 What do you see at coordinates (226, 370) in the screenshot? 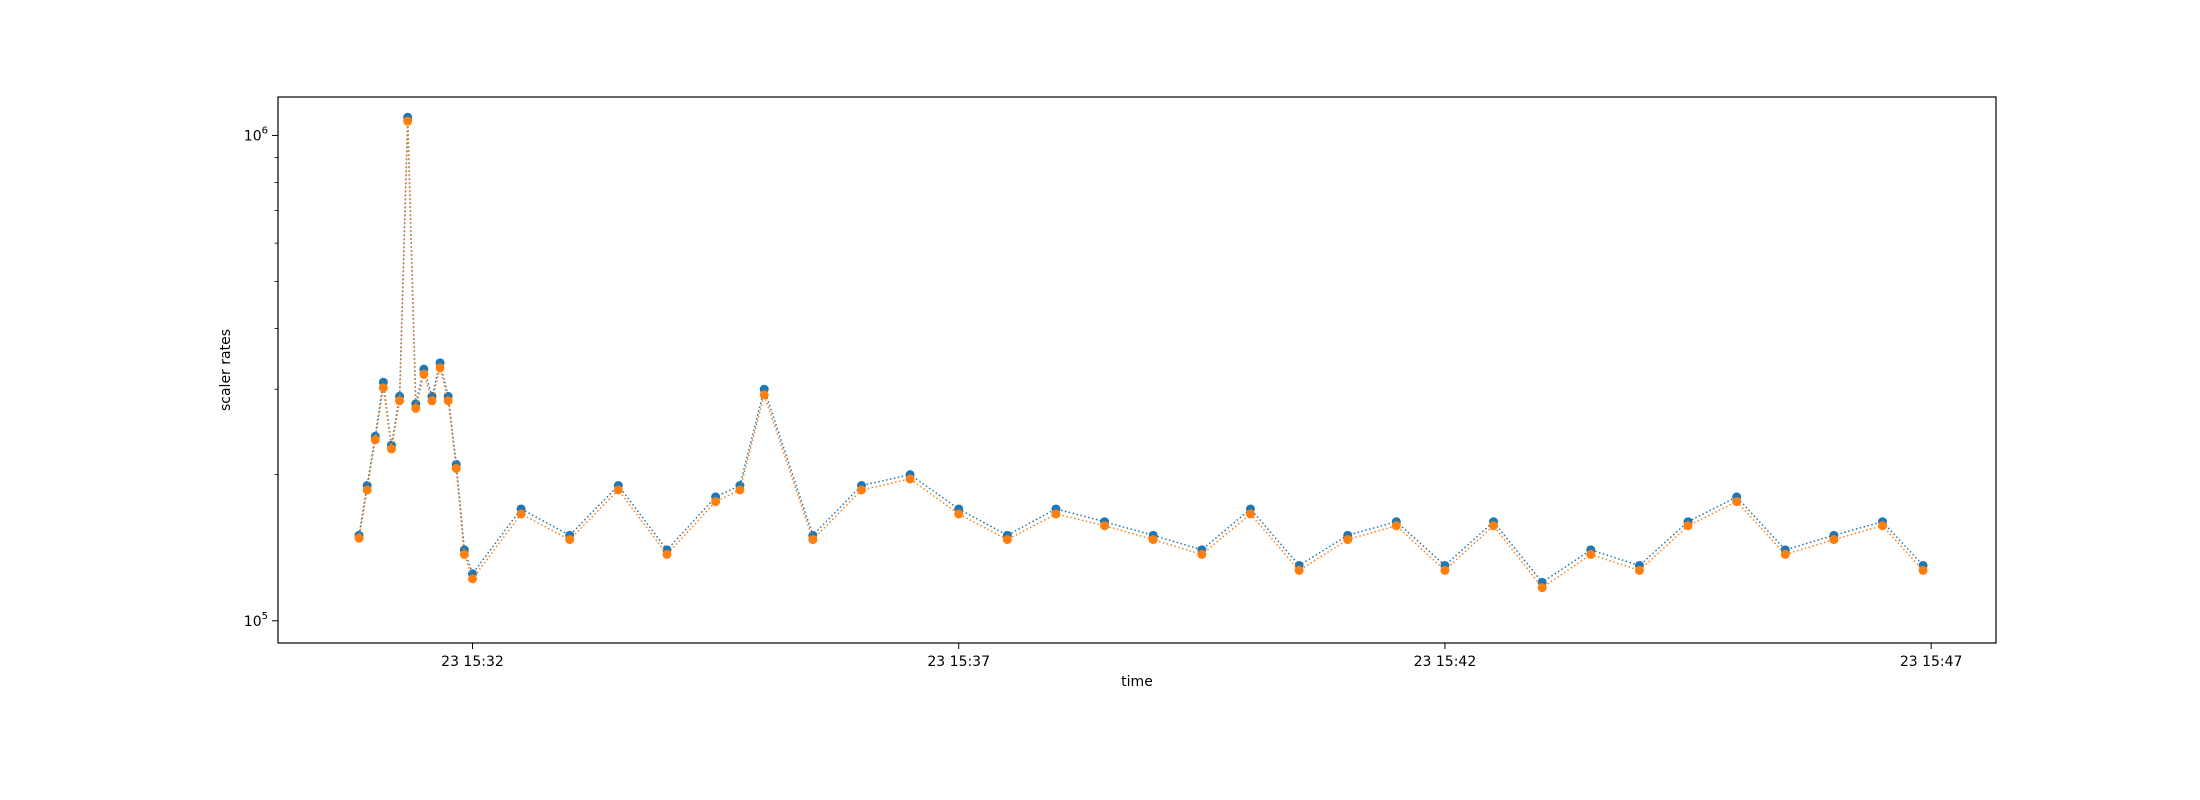
I see `y-axis-label: scaler rates` at bounding box center [226, 370].